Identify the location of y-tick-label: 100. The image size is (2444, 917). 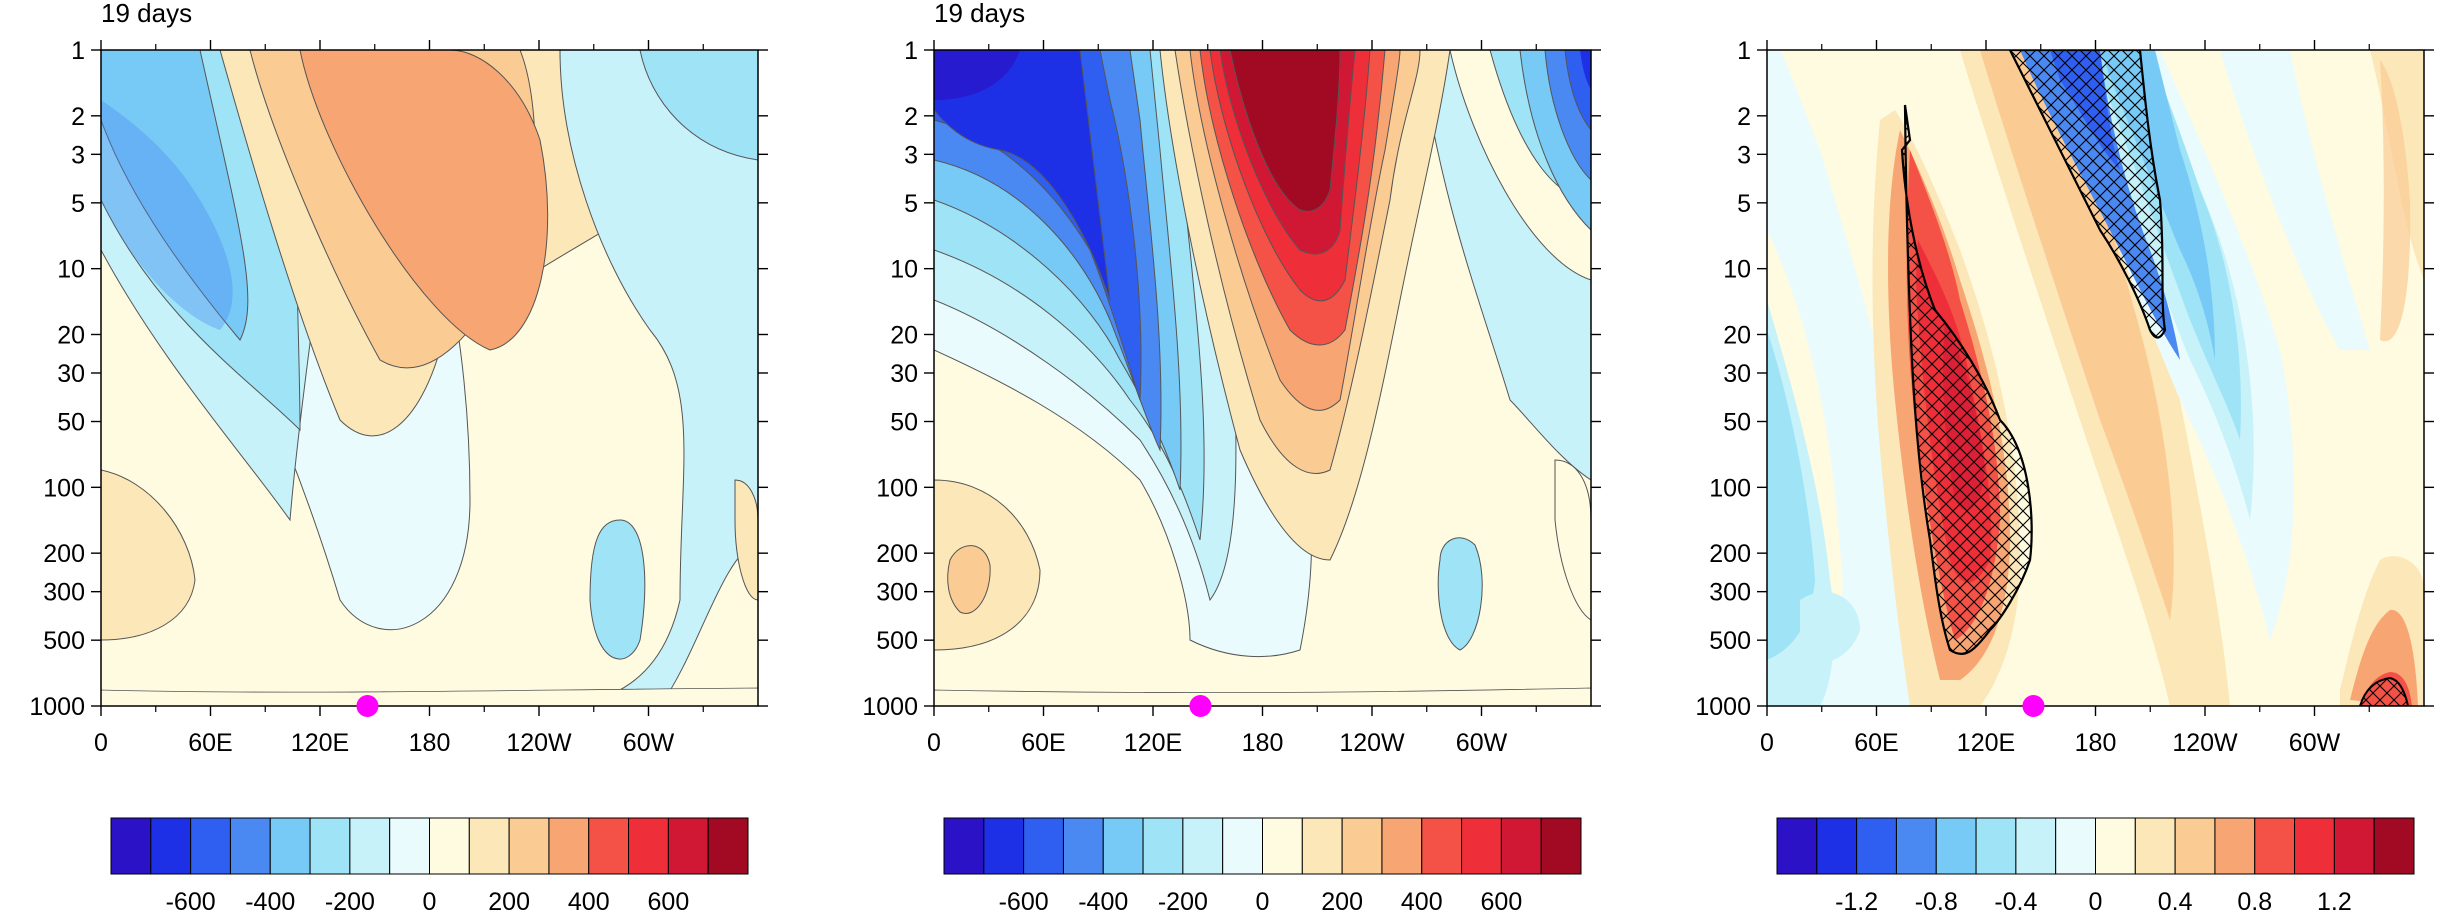
(64, 488).